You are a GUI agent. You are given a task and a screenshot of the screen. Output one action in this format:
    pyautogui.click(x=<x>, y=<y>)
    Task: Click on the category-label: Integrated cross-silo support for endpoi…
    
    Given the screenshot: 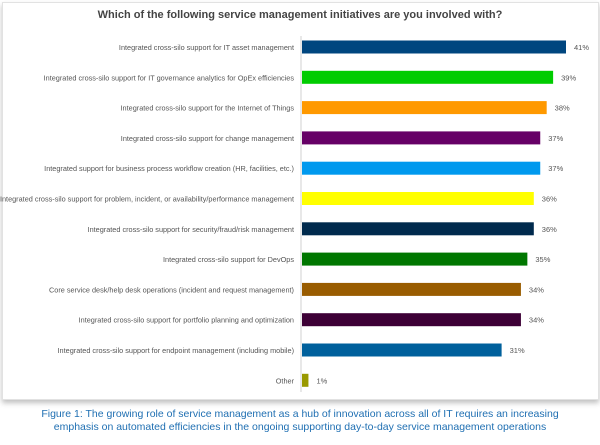 What is the action you would take?
    pyautogui.click(x=176, y=350)
    